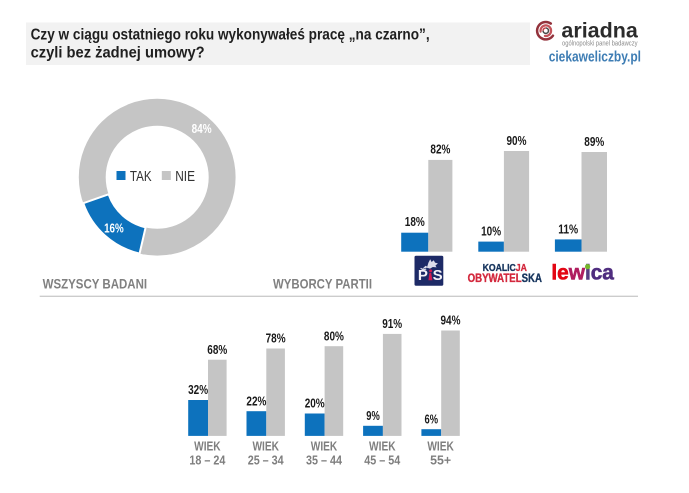 This screenshot has width=689, height=493. What do you see at coordinates (382, 461) in the screenshot?
I see `svg-text: 45 – 54` at bounding box center [382, 461].